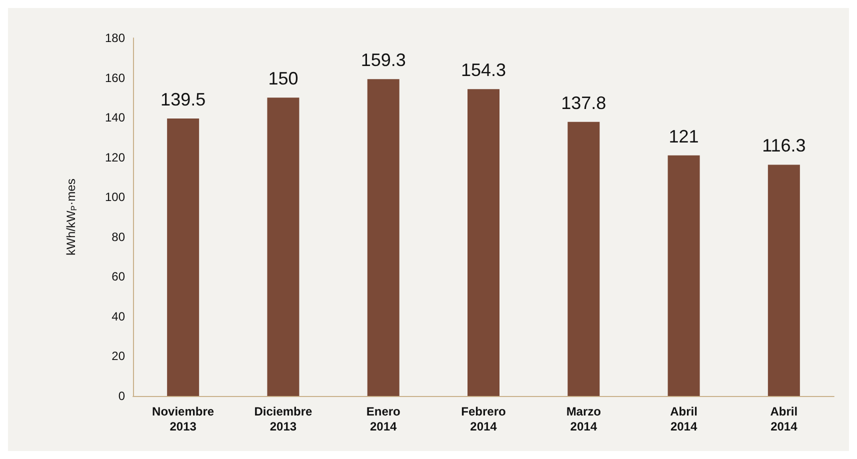 The image size is (857, 459). I want to click on data-label: 137.8, so click(583, 102).